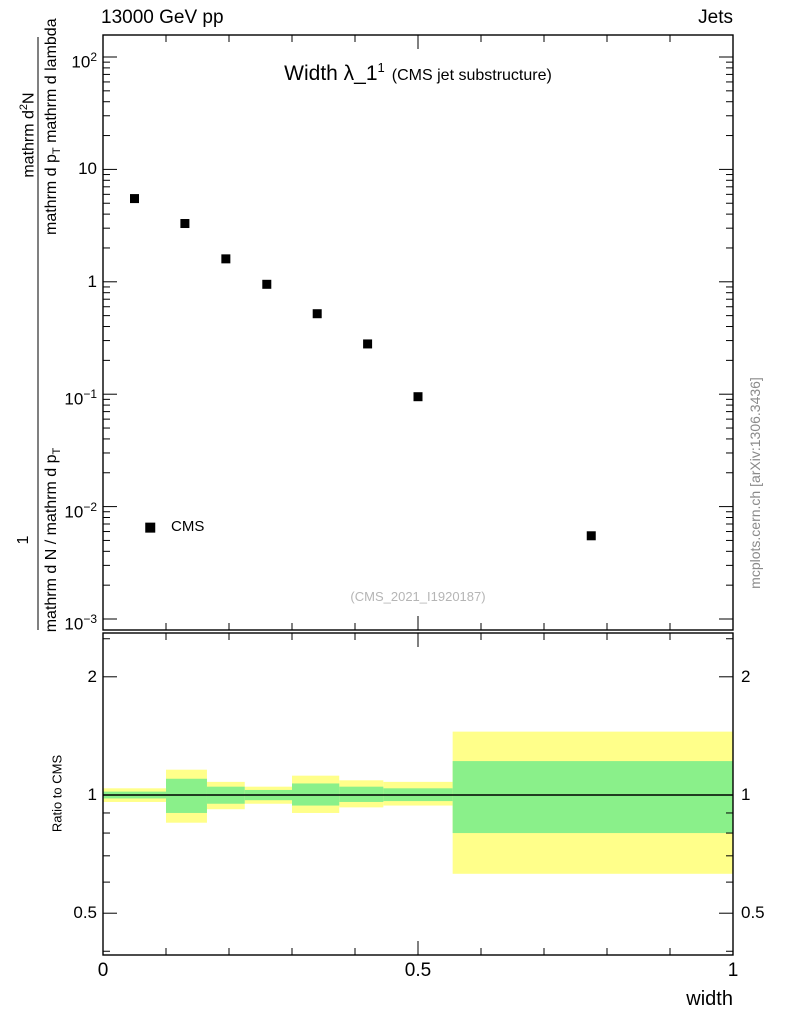 This screenshot has width=786, height=1024. Describe the element at coordinates (755, 483) in the screenshot. I see `mcplots-attribution: mcplots.cern.ch [arXiv:1306.3436]` at that location.